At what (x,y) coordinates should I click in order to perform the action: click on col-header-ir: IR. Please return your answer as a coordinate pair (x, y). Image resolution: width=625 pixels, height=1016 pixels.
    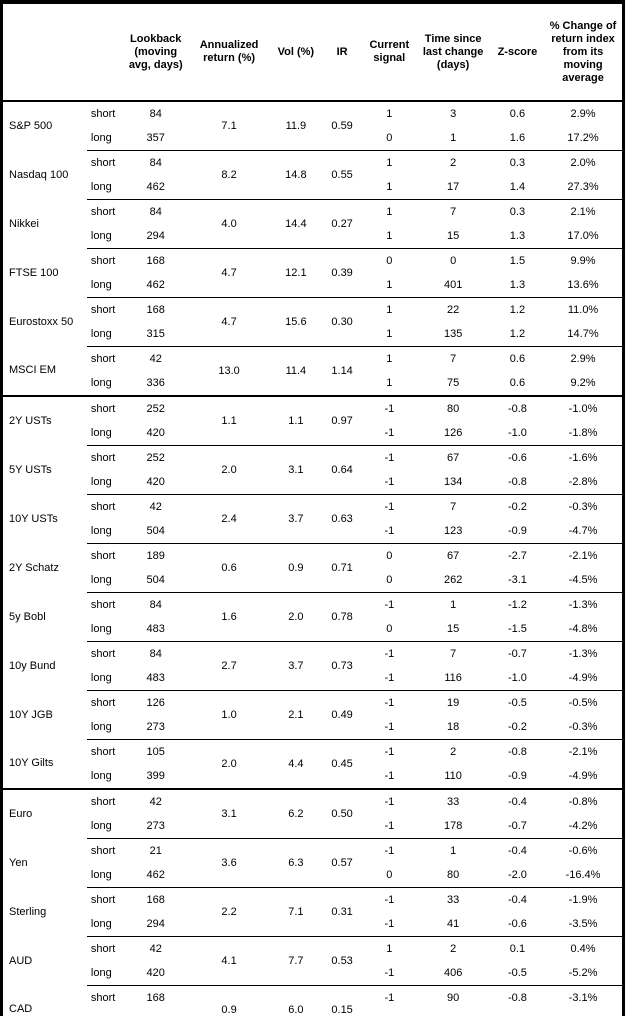
    Looking at the image, I should click on (342, 52).